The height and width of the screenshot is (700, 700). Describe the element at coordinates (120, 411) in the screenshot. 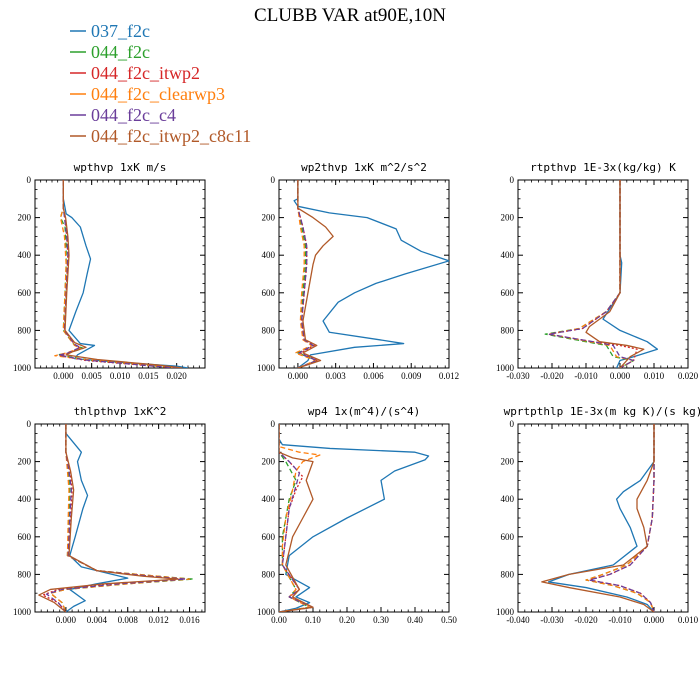

I see `panel-title: thlpthvp 1xK^2` at that location.